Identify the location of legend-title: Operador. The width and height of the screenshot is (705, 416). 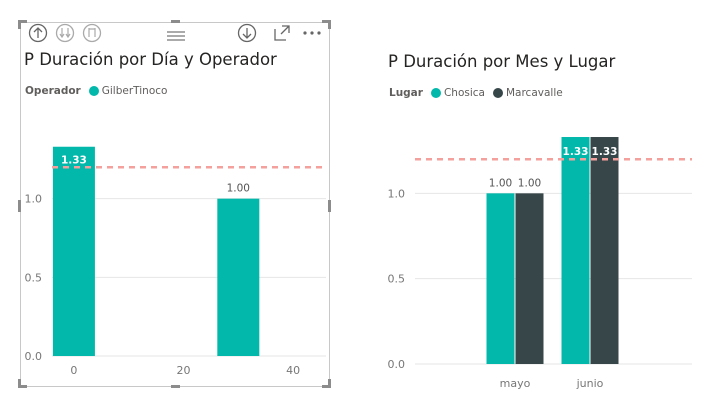
(53, 91).